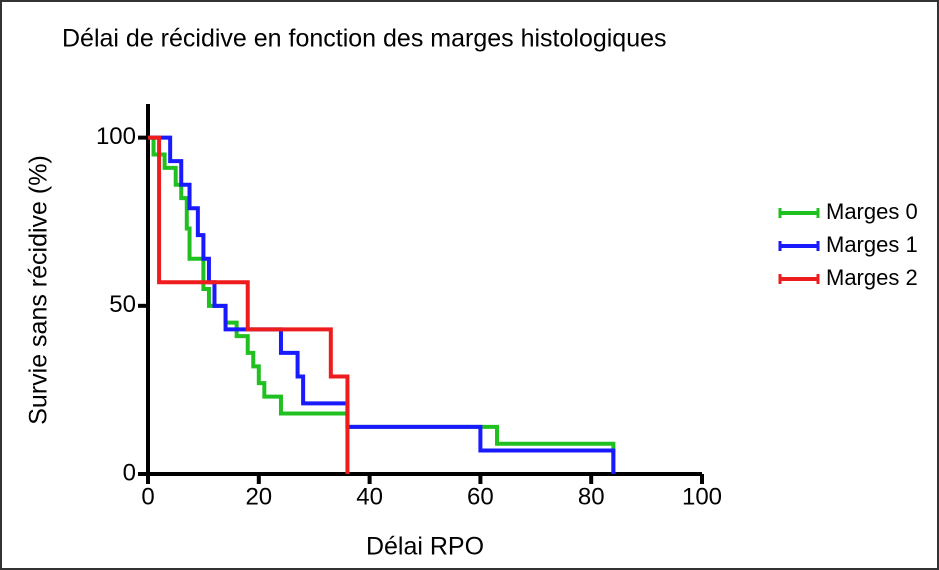 The width and height of the screenshot is (939, 570). I want to click on x-tick-label: 100, so click(702, 496).